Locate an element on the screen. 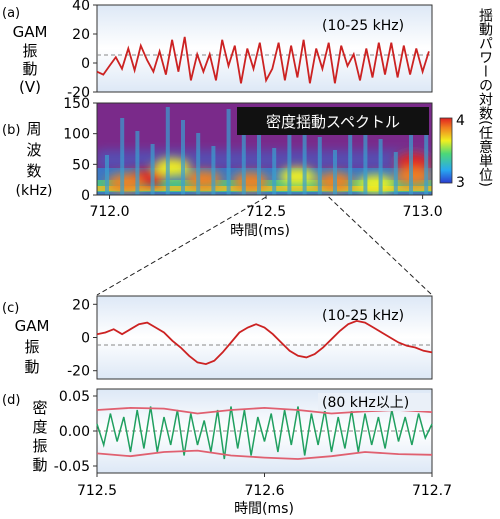 Image resolution: width=500 pixels, height=519 pixels. colorbar is located at coordinates (446, 150).